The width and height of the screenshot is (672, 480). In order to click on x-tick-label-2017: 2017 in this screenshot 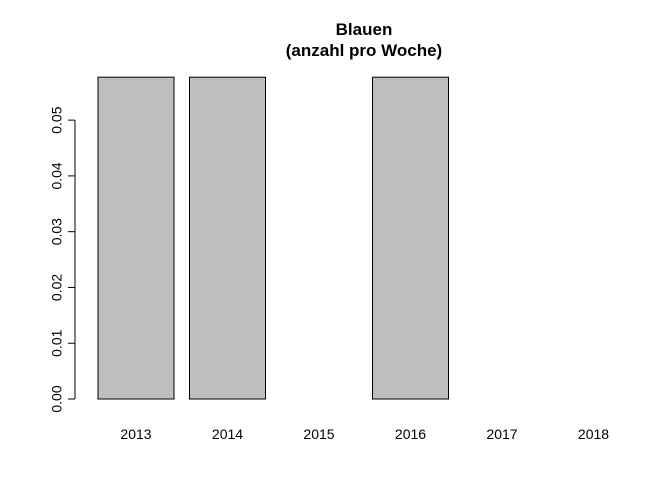, I will do `click(501, 434)`.